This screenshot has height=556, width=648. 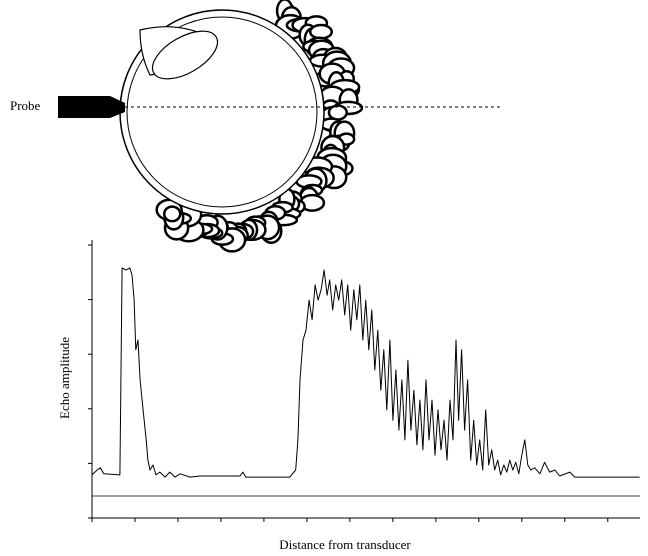 I want to click on y-axis-title: Echo amplitude, so click(x=64, y=378).